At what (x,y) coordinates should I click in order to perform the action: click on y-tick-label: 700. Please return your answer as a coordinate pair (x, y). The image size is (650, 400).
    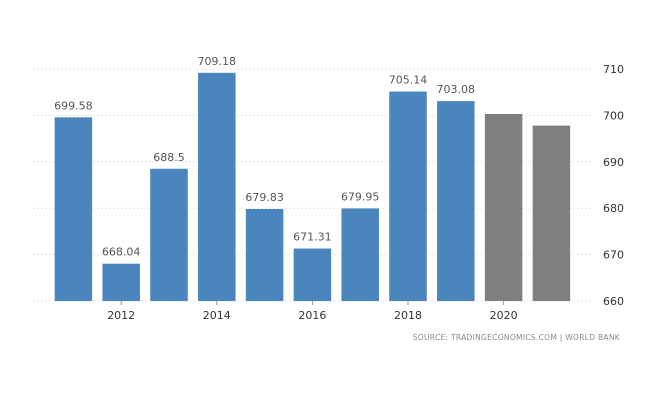
    Looking at the image, I should click on (613, 115).